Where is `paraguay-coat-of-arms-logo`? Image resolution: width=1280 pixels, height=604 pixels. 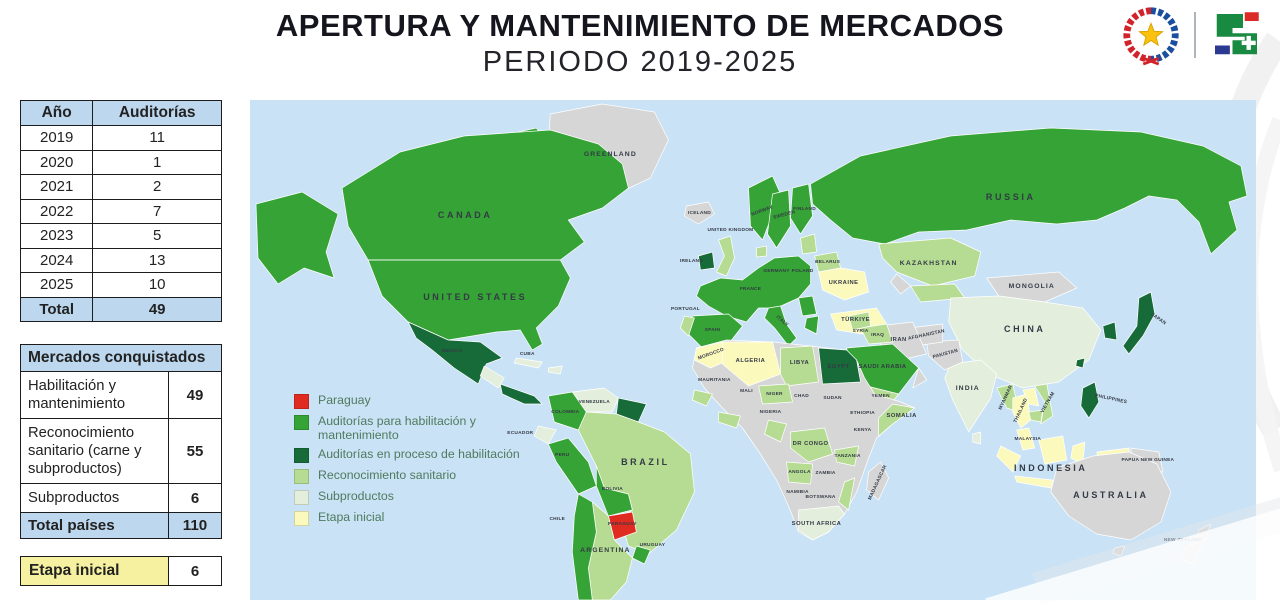
paraguay-coat-of-arms-logo is located at coordinates (1151, 36).